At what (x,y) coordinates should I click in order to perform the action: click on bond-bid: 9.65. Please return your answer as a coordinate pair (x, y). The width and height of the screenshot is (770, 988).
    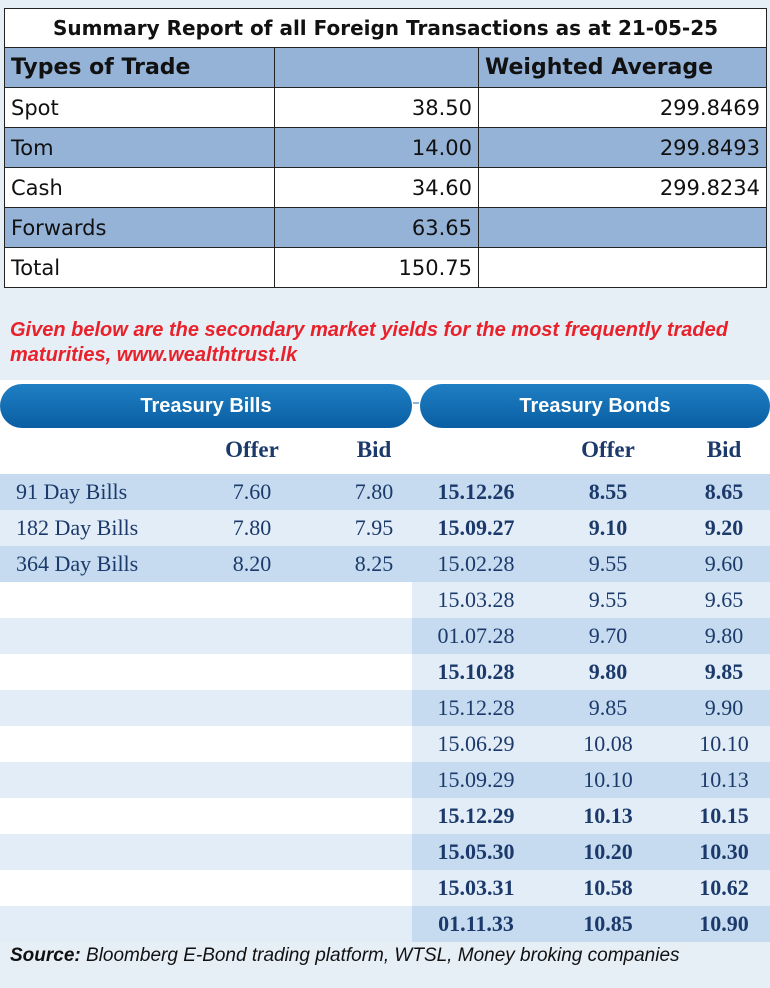
    Looking at the image, I should click on (724, 599).